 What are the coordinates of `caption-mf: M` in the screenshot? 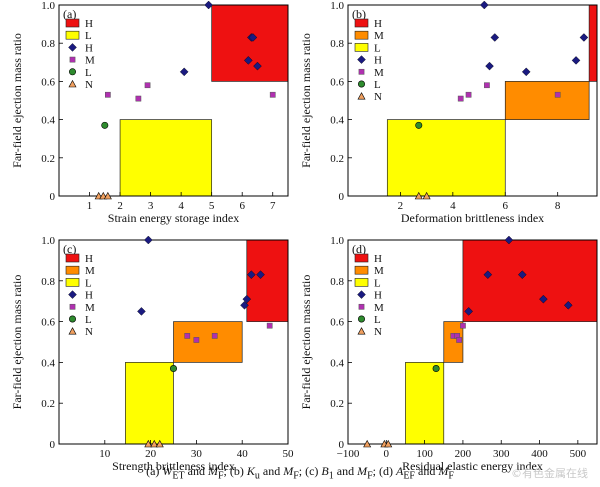 It's located at (443, 471).